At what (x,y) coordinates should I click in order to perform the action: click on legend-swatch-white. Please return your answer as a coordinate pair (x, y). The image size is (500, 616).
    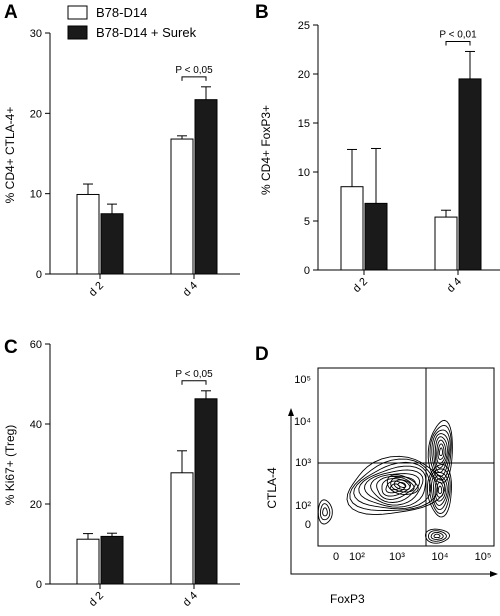
    Looking at the image, I should click on (77, 12).